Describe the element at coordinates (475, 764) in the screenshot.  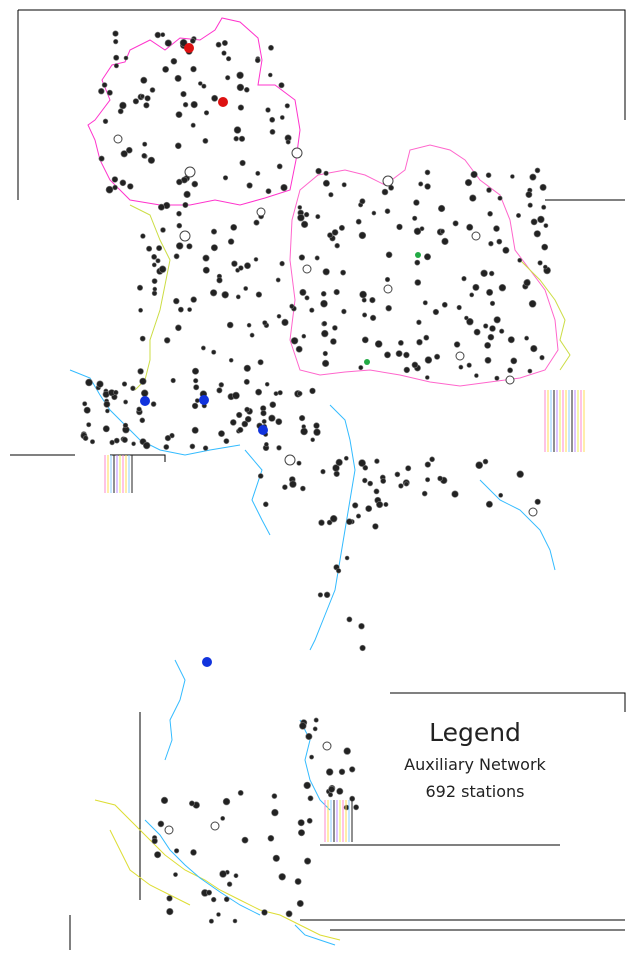
I see `legend-network: Auxiliary Network` at that location.